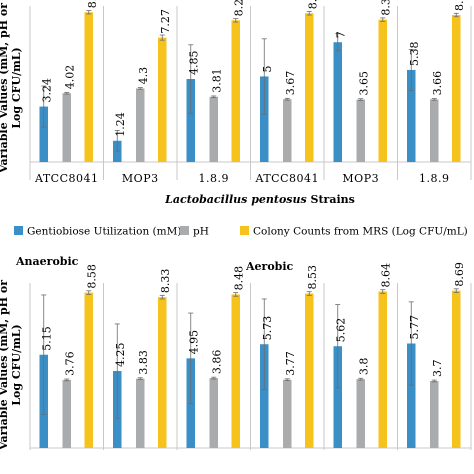 The width and height of the screenshot is (474, 474). What do you see at coordinates (120, 355) in the screenshot?
I see `data-label: 4.25` at bounding box center [120, 355].